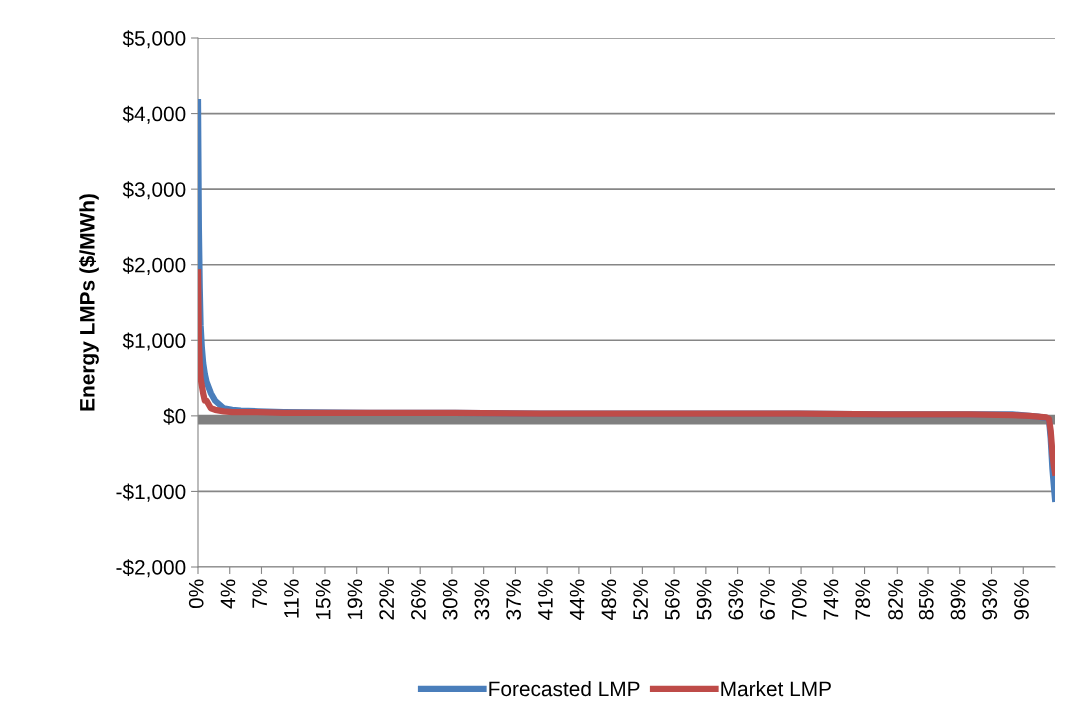  Describe the element at coordinates (259, 593) in the screenshot. I see `x-tick-label: 7%` at that location.